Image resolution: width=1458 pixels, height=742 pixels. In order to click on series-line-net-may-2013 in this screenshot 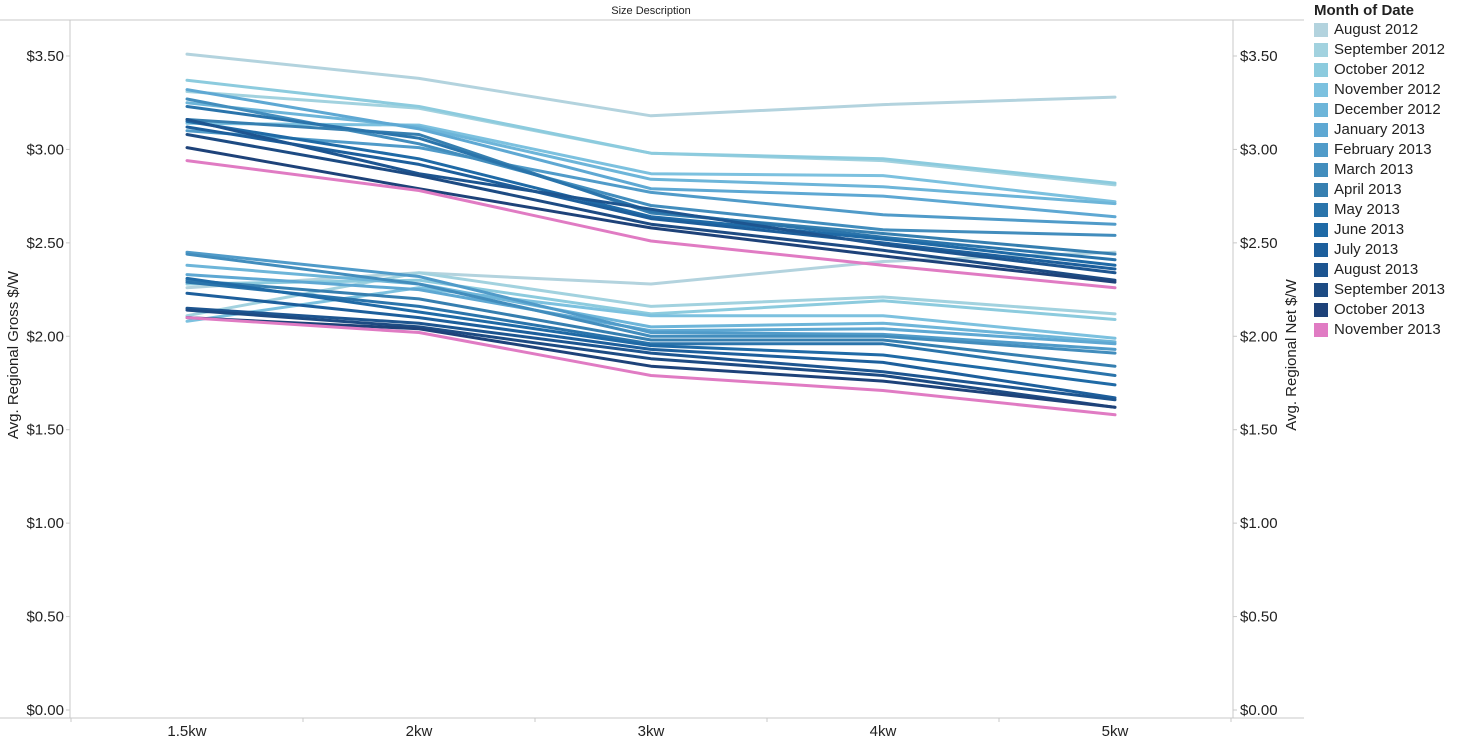, I will do `click(651, 328)`.